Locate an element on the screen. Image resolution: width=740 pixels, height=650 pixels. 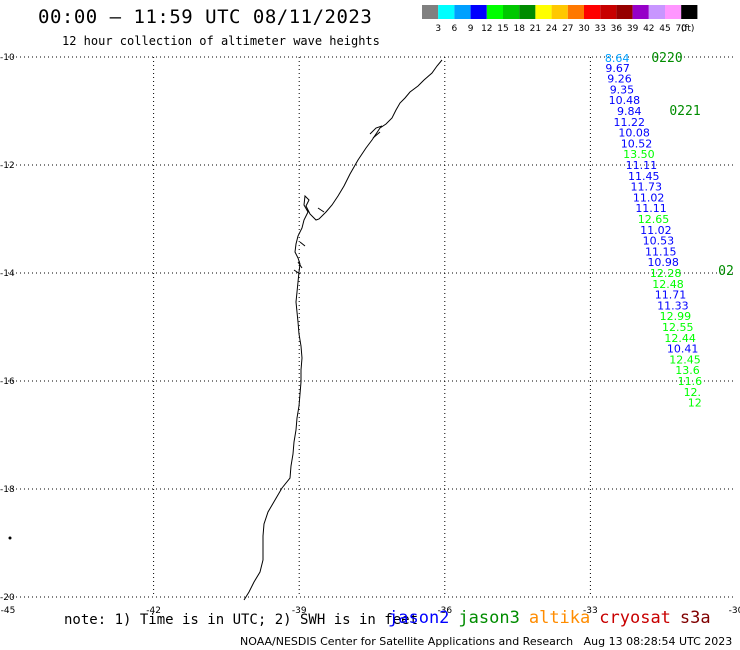
swh-value: 10.98 is located at coordinates (663, 262).